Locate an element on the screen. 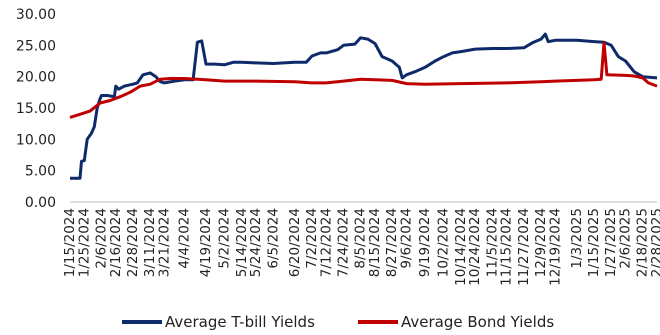 The height and width of the screenshot is (335, 660). x-tick-label: 4/19/2024 is located at coordinates (206, 242).